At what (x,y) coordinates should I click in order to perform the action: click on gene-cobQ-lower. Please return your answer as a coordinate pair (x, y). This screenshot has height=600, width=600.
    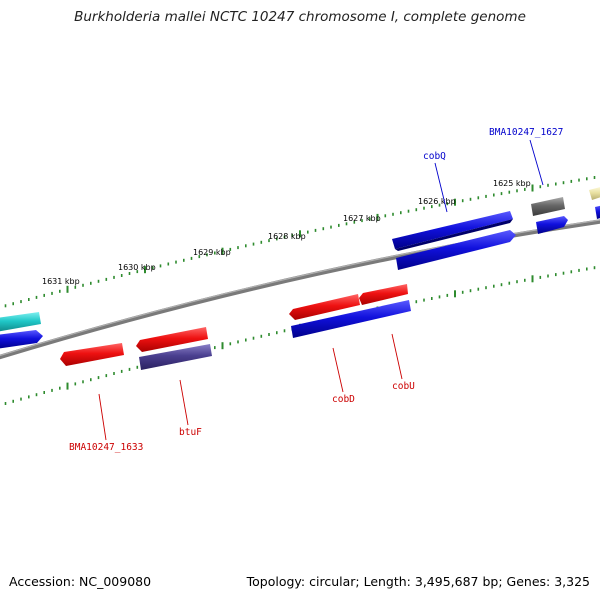
    Looking at the image, I should click on (456, 250).